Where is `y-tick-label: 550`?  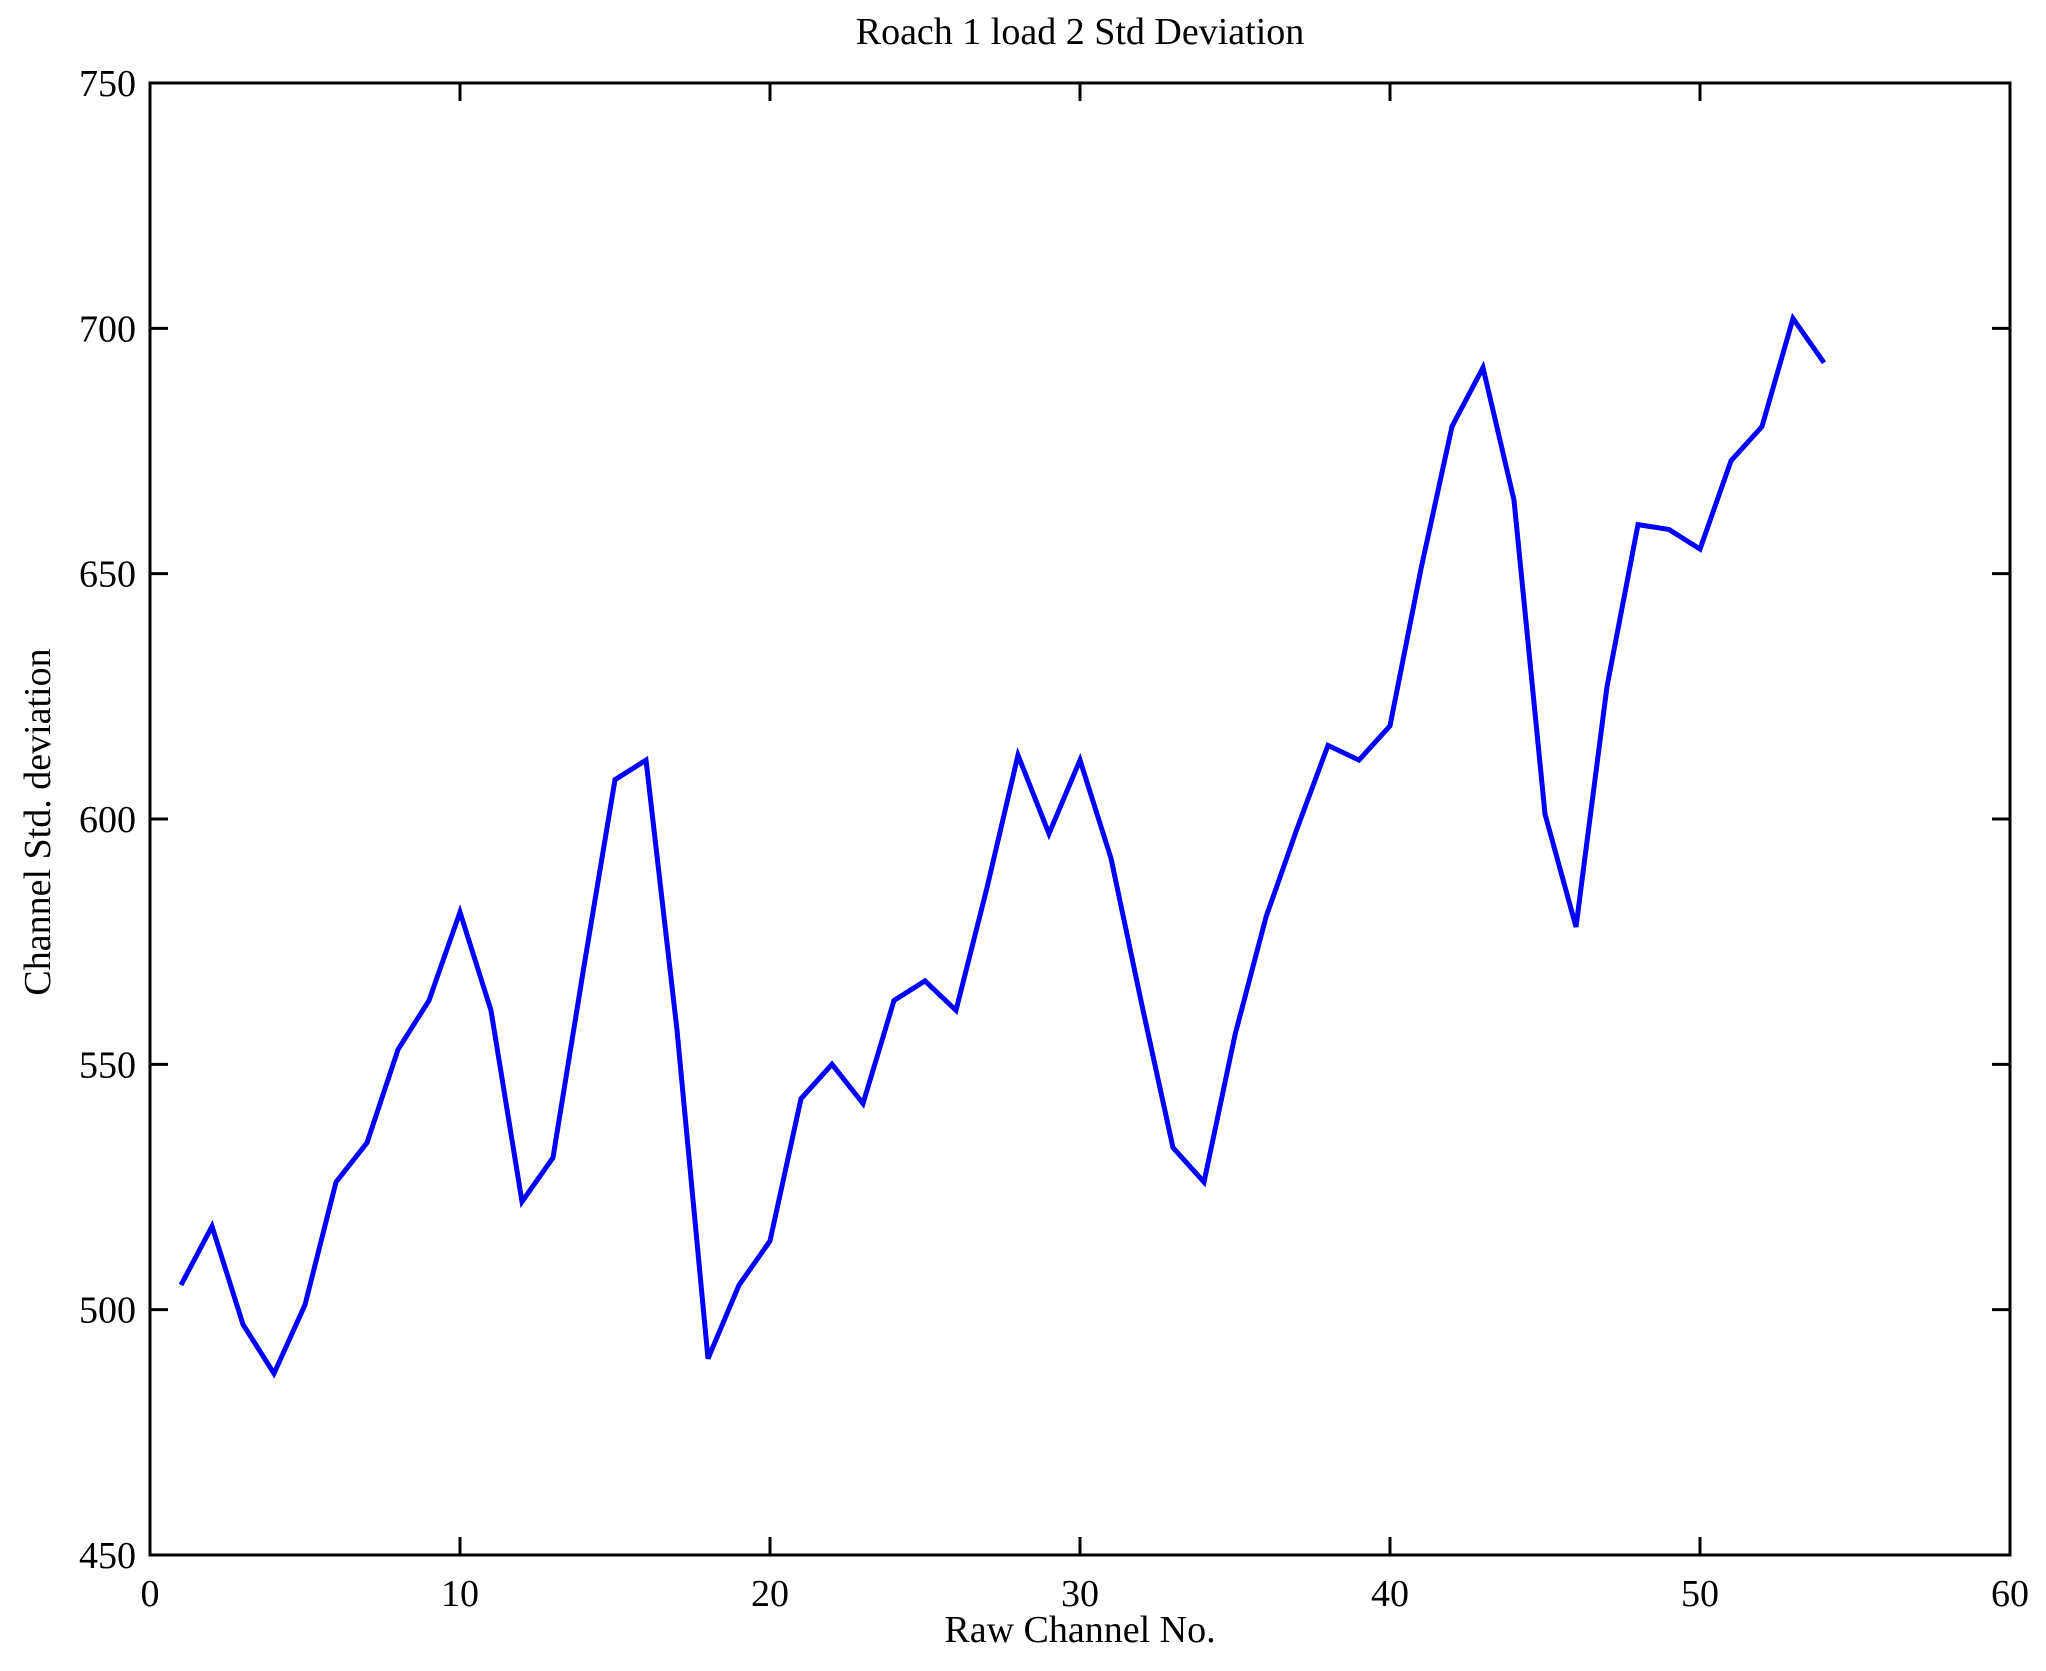 y-tick-label: 550 is located at coordinates (107, 1065).